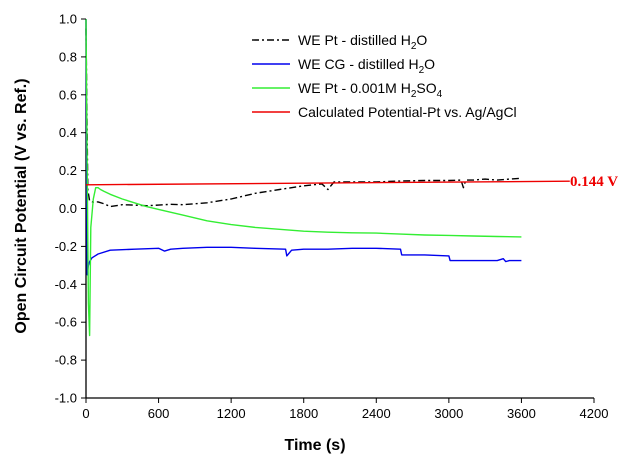 The width and height of the screenshot is (636, 455). Describe the element at coordinates (66, 246) in the screenshot. I see `y-tick-label: -0.2` at that location.